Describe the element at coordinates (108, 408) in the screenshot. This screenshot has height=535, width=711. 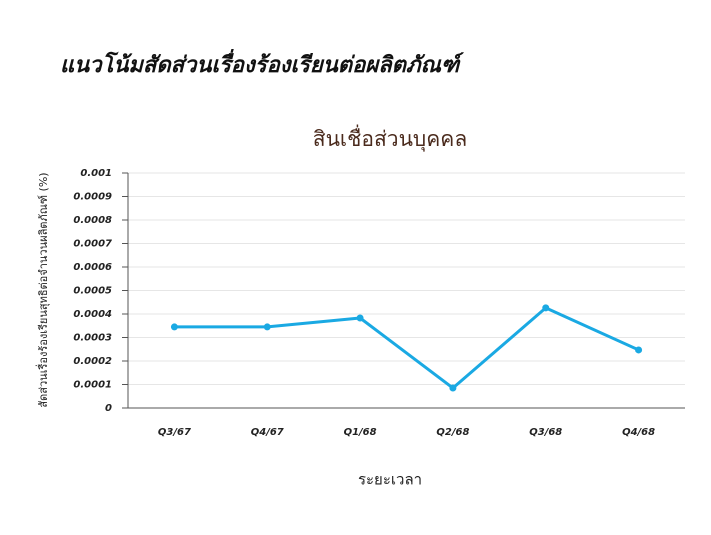
I see `y-tick-label: 0` at that location.